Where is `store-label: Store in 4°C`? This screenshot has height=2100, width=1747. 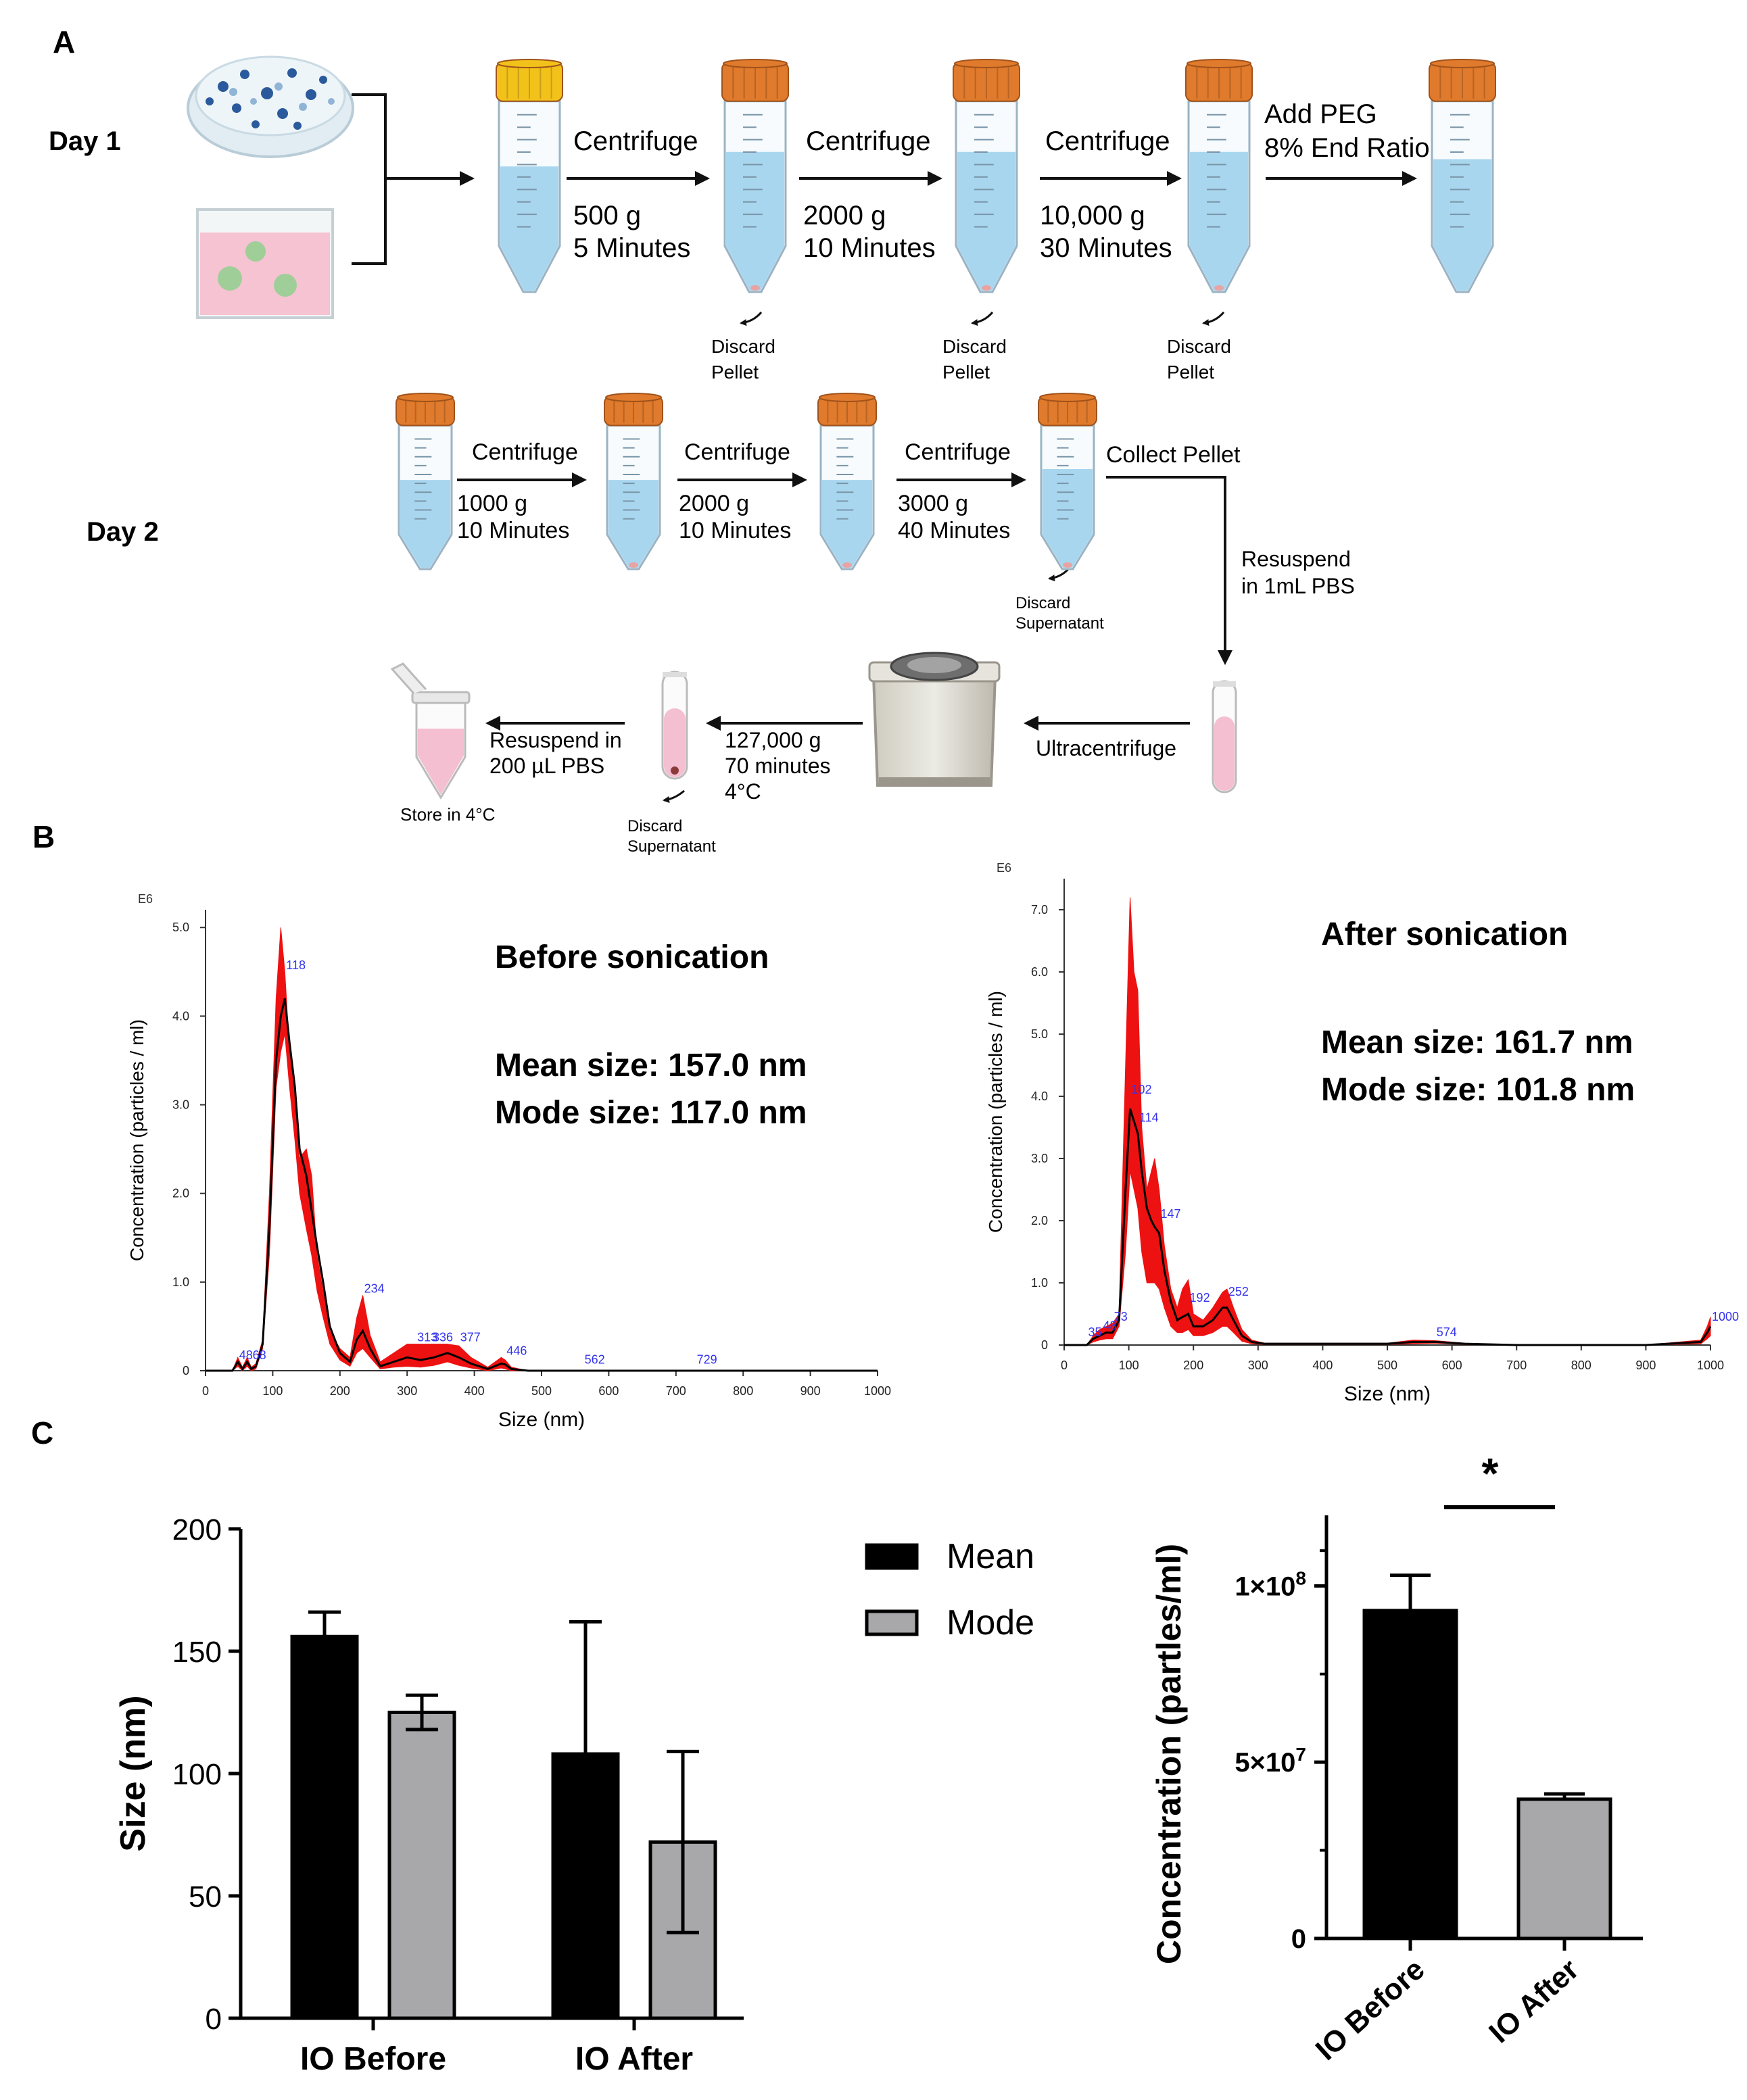 store-label: Store in 4°C is located at coordinates (448, 814).